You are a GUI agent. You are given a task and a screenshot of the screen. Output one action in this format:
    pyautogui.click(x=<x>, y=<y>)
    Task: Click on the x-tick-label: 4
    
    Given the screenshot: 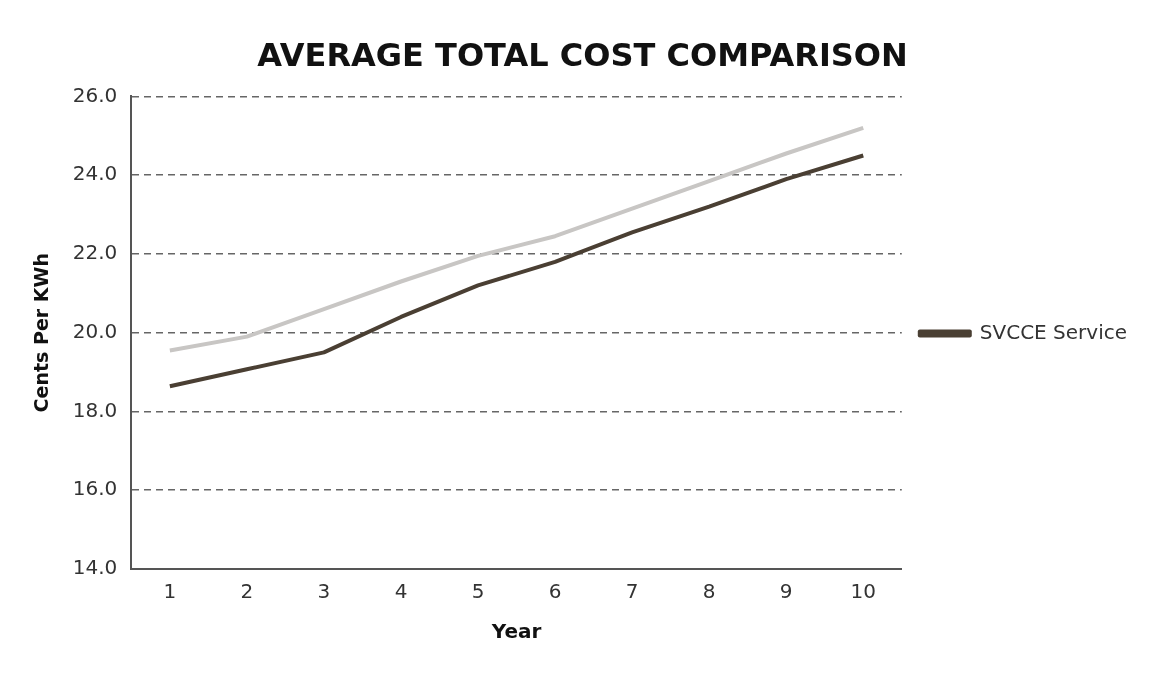 What is the action you would take?
    pyautogui.click(x=401, y=591)
    